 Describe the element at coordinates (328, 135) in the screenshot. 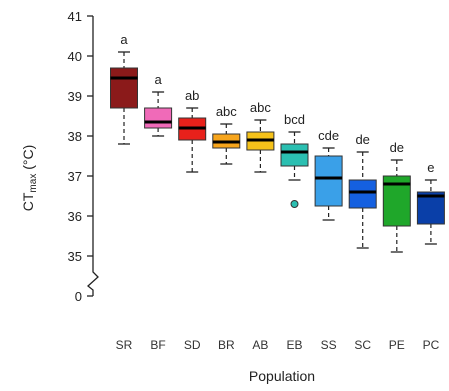

I see `significance-letter: cde` at that location.